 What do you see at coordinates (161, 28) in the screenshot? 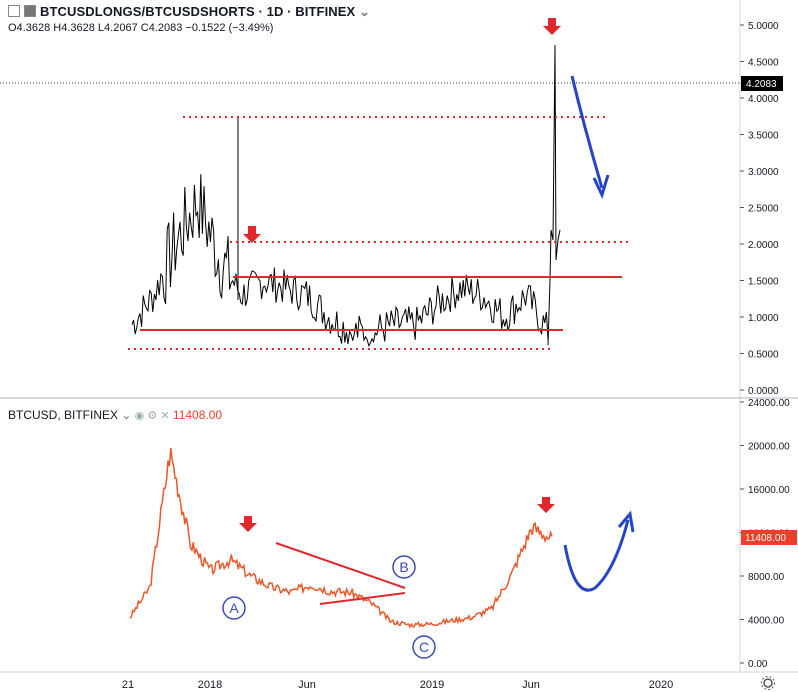
I see `close-value: C4.2083` at bounding box center [161, 28].